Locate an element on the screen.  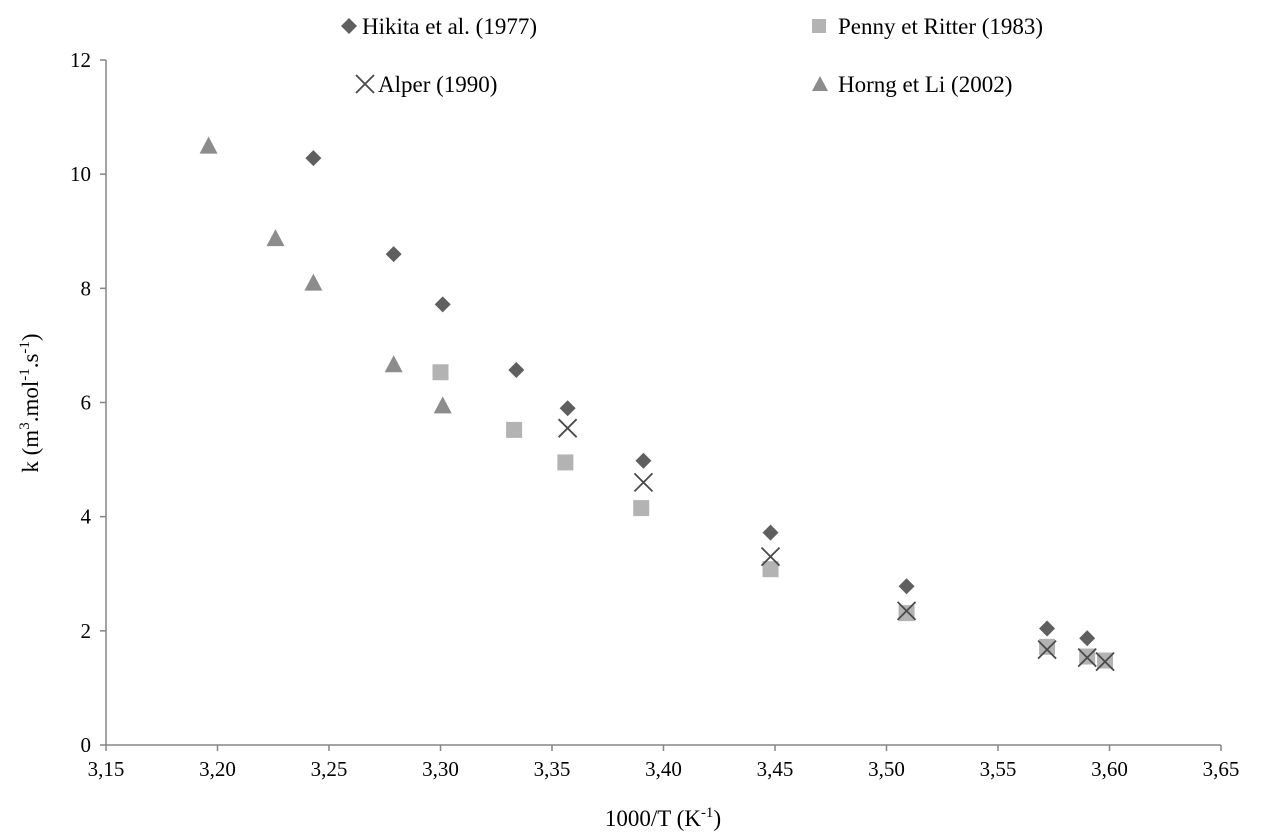
y-tick-label: 2 is located at coordinates (86, 631).